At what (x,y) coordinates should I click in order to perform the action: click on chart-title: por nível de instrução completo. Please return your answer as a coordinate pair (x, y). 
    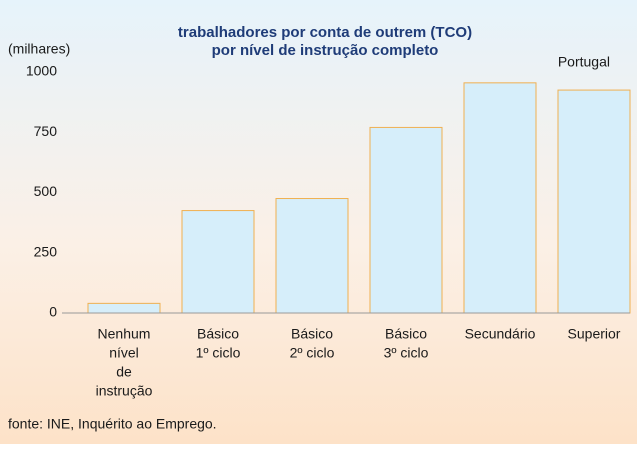
    Looking at the image, I should click on (325, 50).